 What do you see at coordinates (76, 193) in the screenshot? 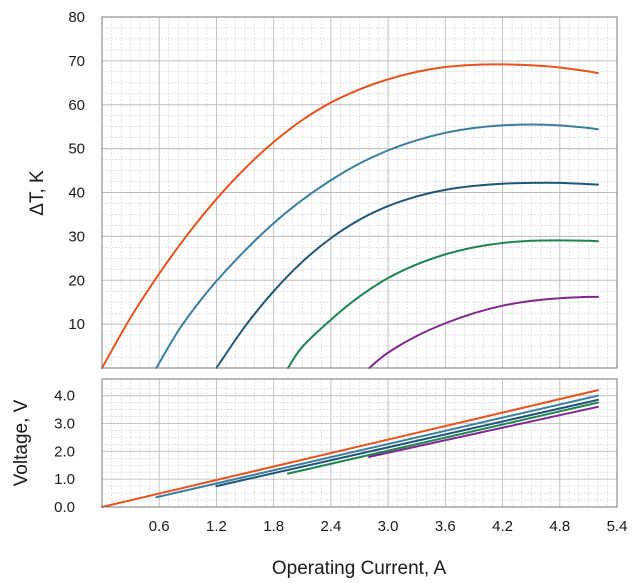
I see `delta-t-y-tick-label: 40` at bounding box center [76, 193].